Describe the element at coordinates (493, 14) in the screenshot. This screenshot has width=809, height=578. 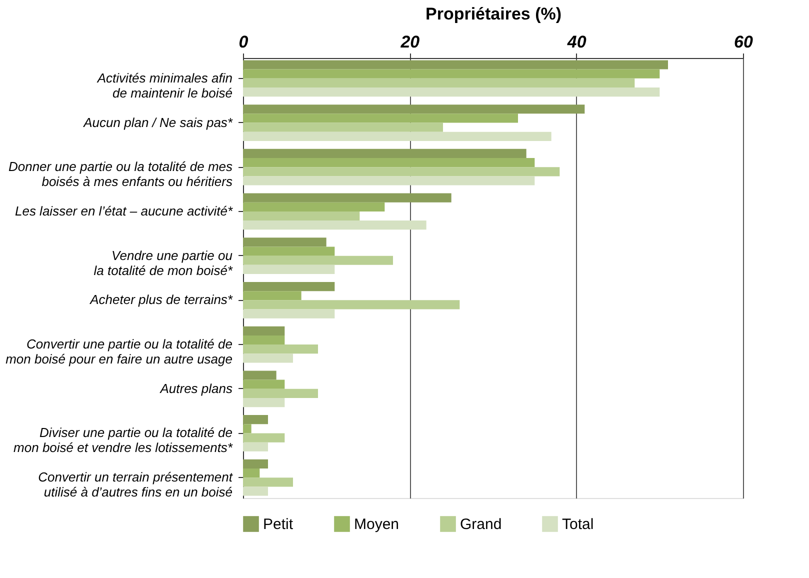
I see `x-axis-title: Propriétaires (%)` at that location.